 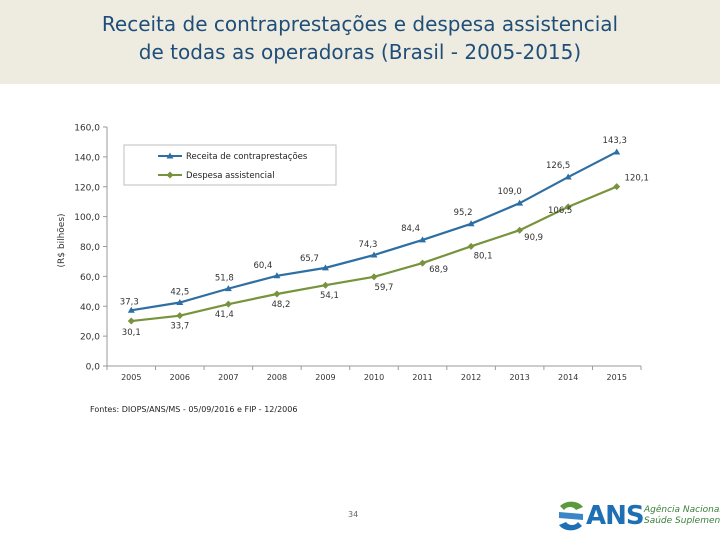 I want to click on data-label: 74,3, so click(x=368, y=245).